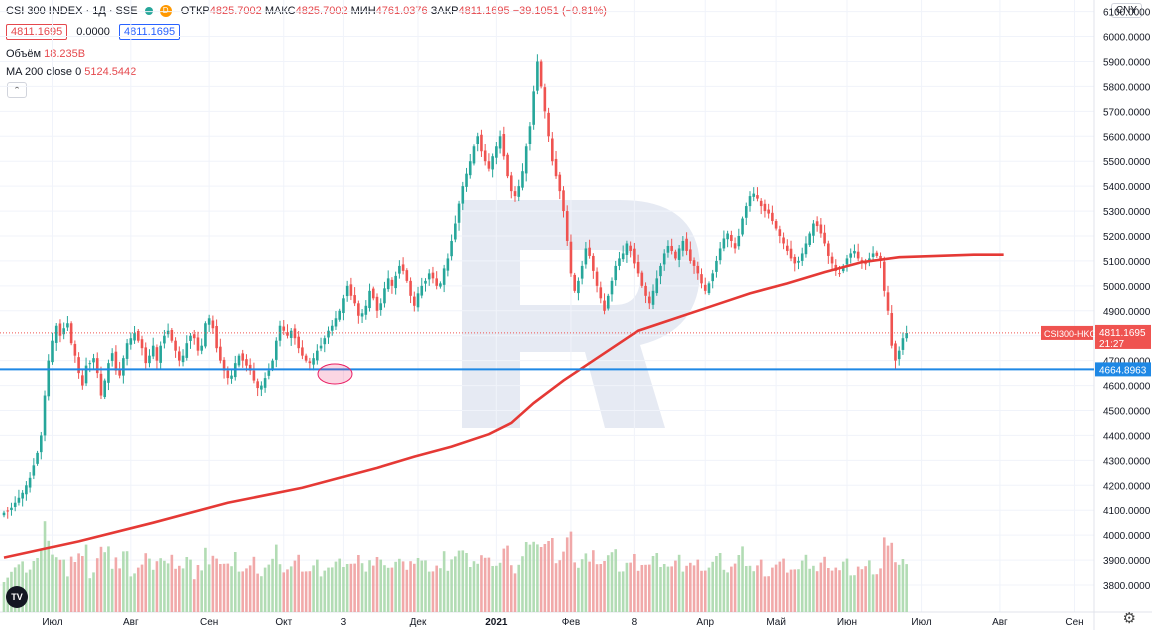  Describe the element at coordinates (1127, 262) in the screenshot. I see `price-tick-label: 5100.0000` at that location.